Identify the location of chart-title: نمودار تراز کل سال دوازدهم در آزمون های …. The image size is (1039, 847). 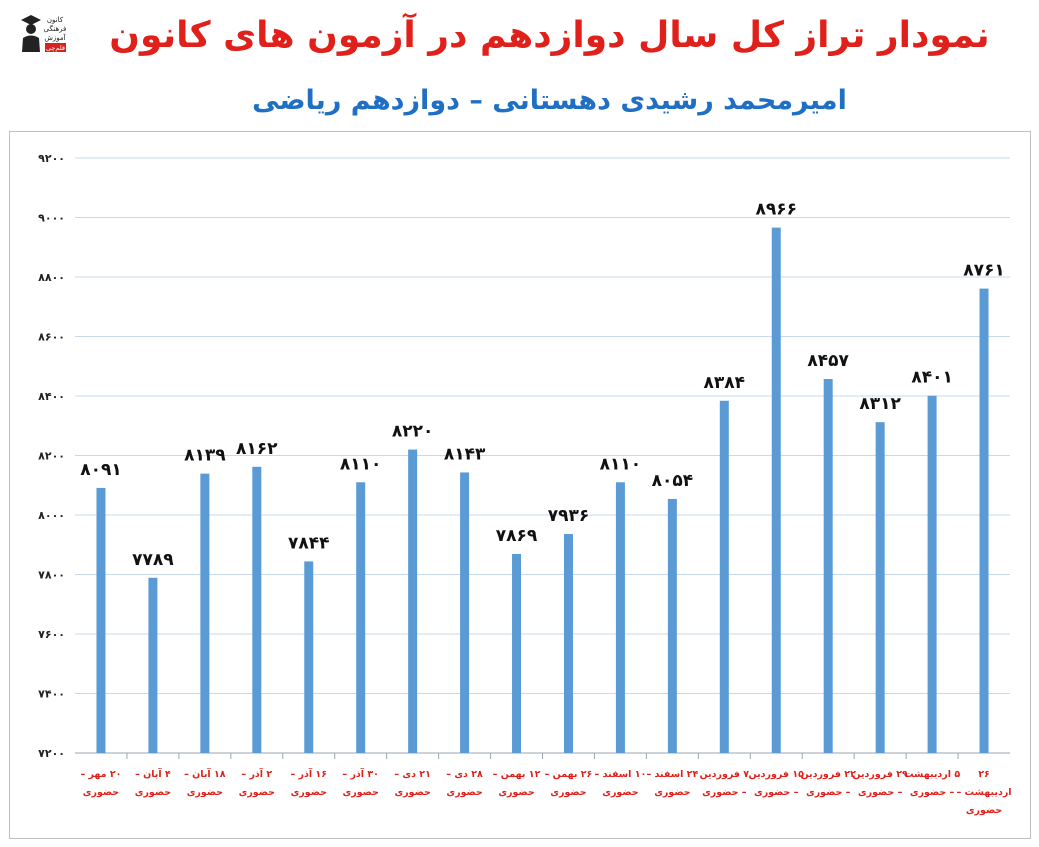
(549, 35).